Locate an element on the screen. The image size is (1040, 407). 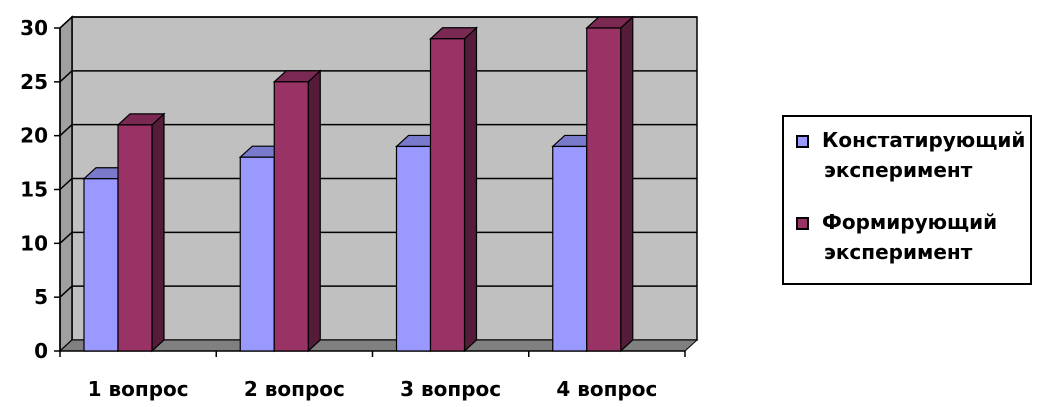
legend-label-line1: Констатирующий is located at coordinates (924, 140).